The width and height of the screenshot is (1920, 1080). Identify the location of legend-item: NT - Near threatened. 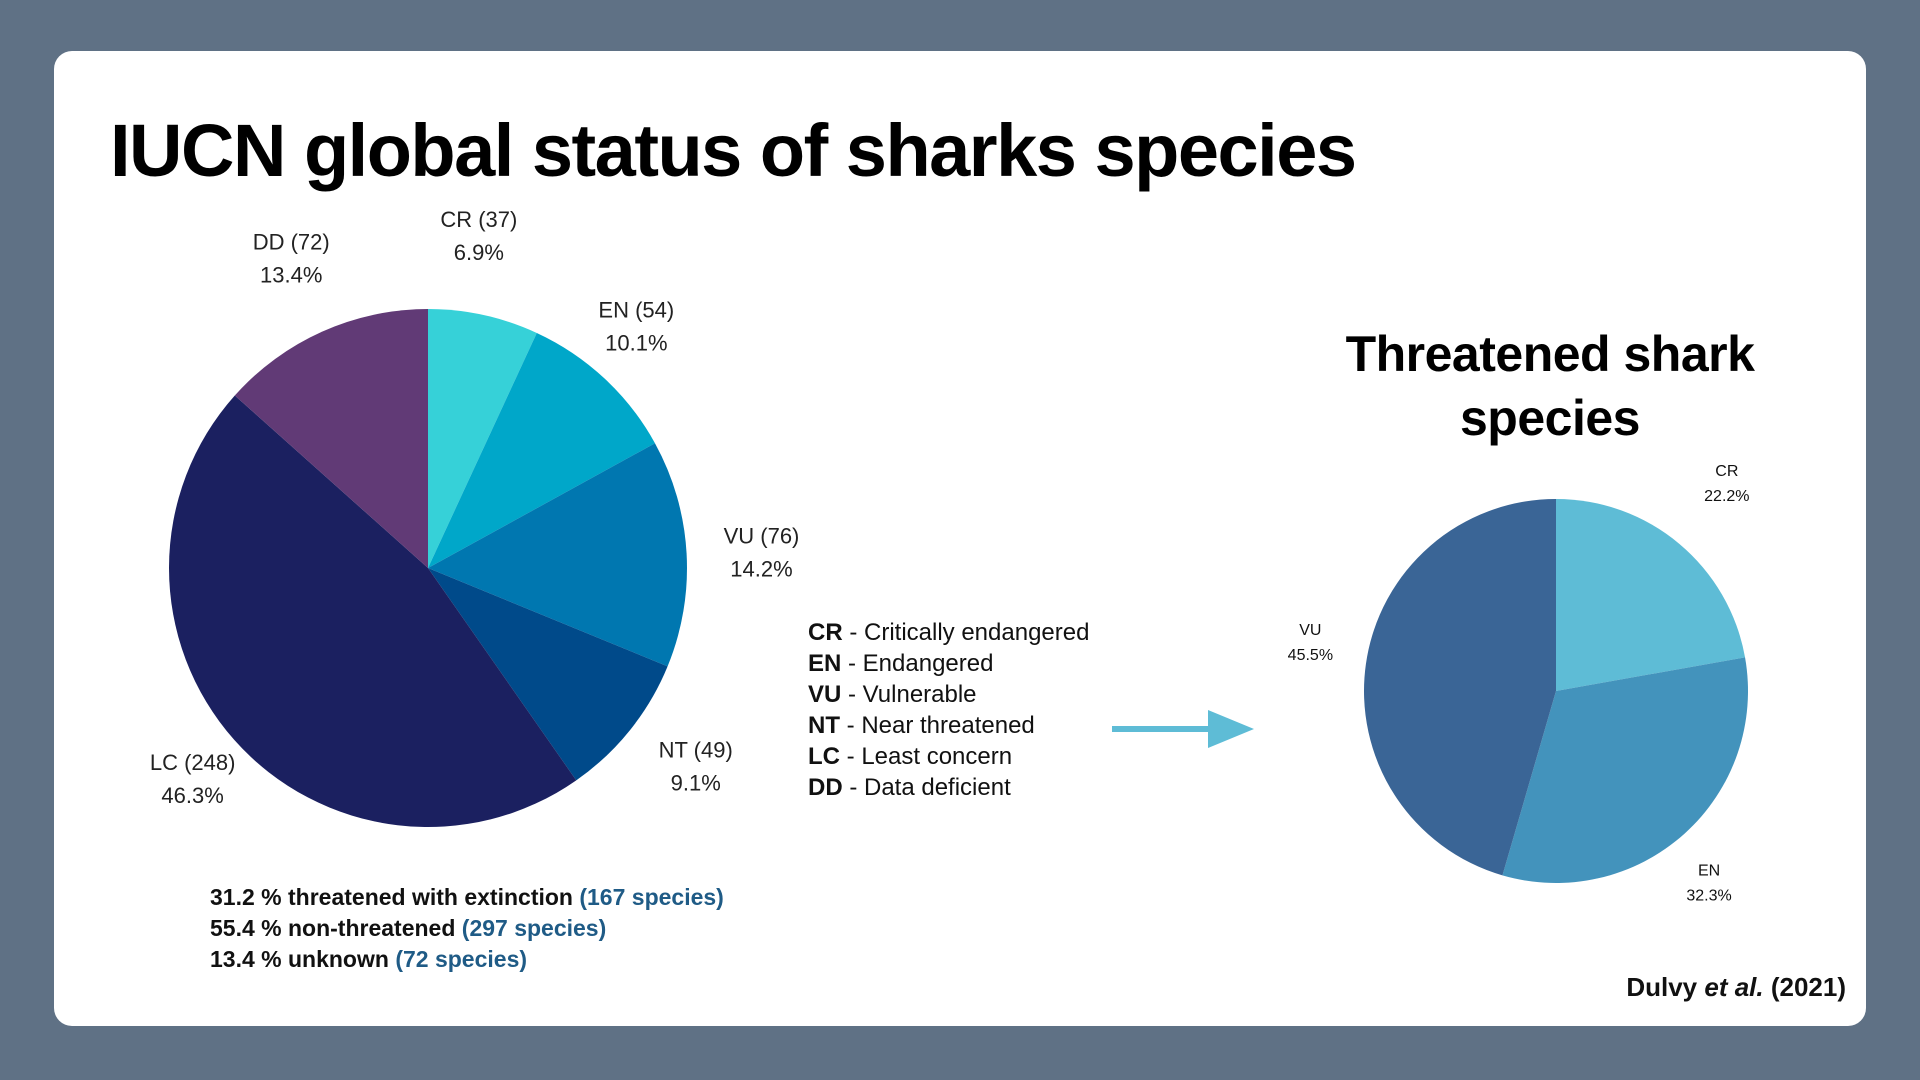
(921, 725).